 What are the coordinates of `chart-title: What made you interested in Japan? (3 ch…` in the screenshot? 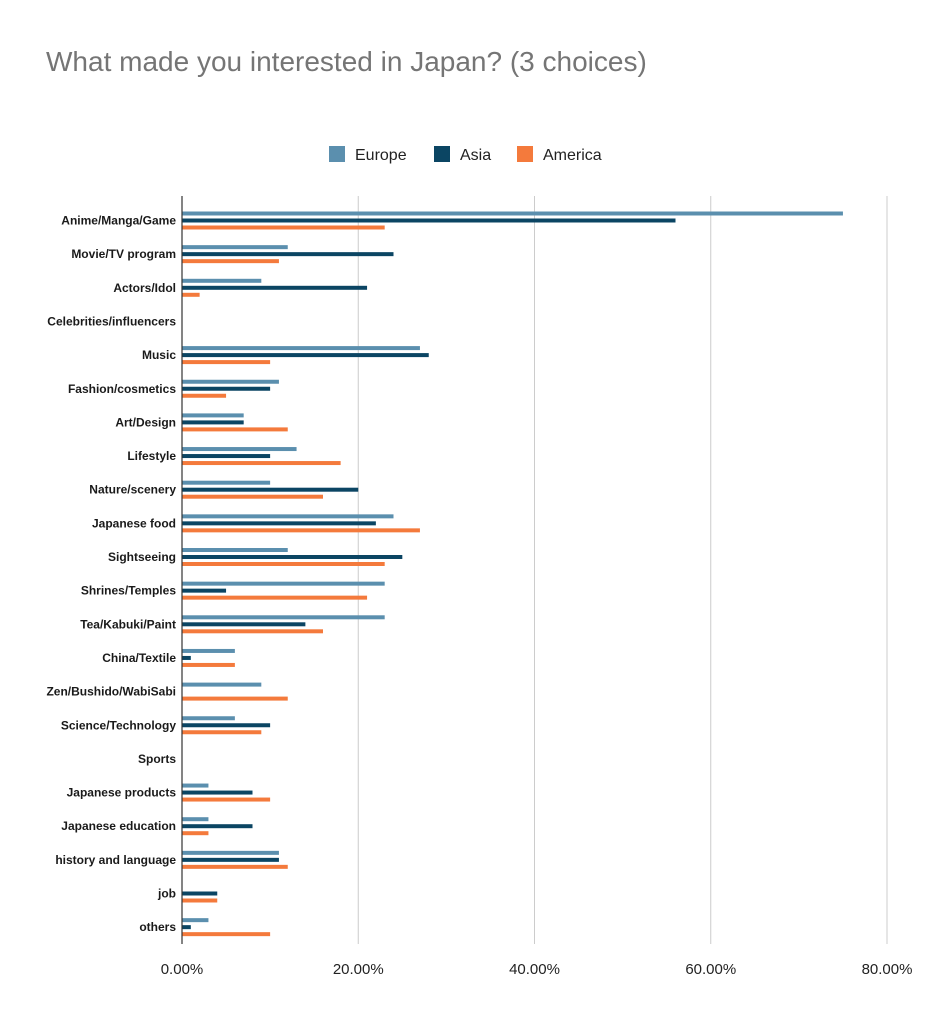 It's located at (346, 61).